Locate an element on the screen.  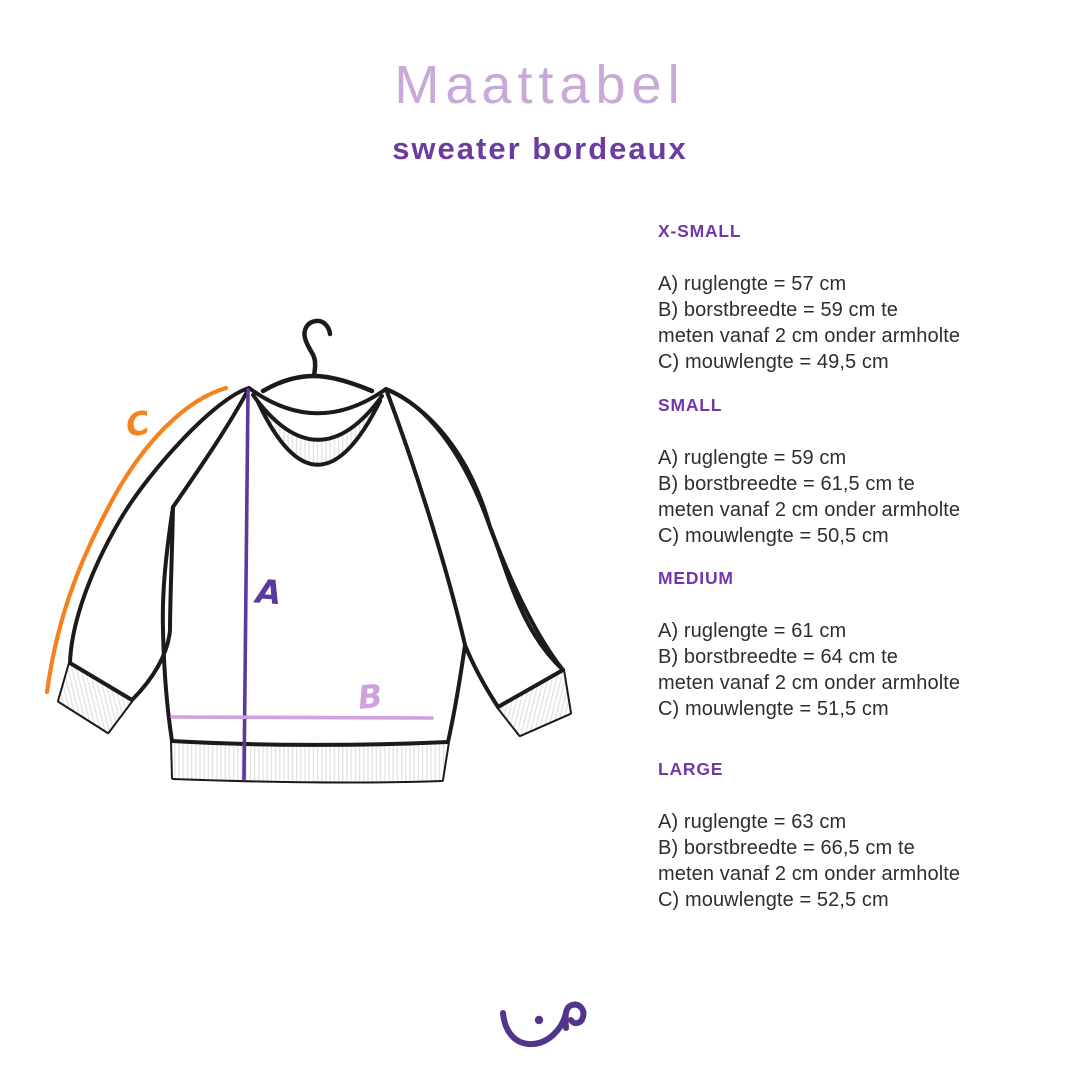
measure-label-b: B is located at coordinates (370, 697).